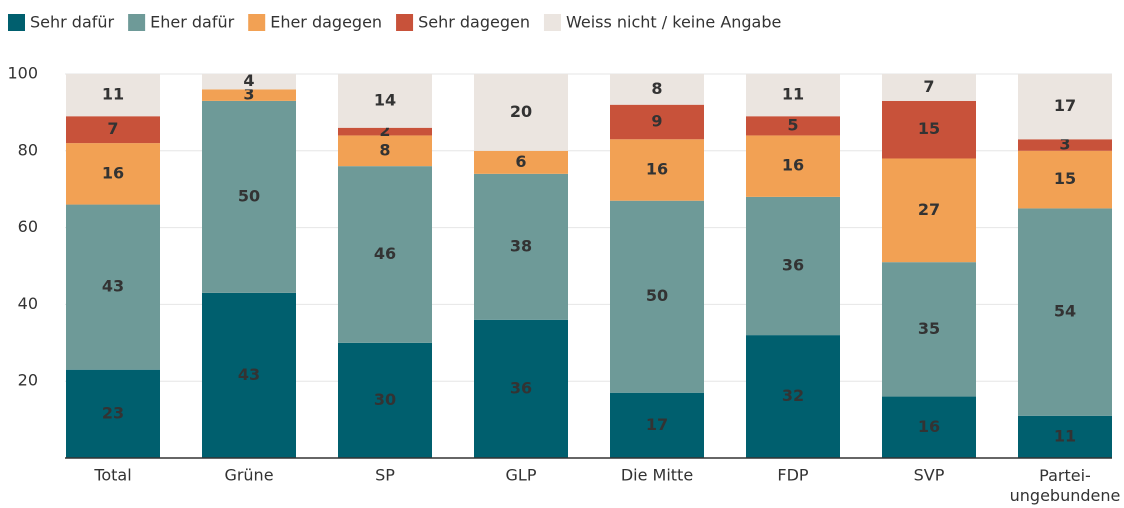 This screenshot has width=1124, height=508. I want to click on value-label: 4, so click(248, 80).